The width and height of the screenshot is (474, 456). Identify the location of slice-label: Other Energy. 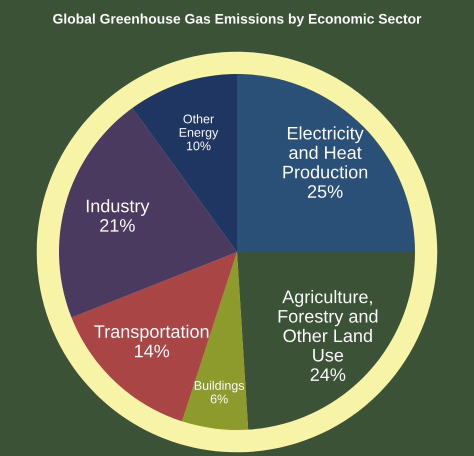
(199, 127).